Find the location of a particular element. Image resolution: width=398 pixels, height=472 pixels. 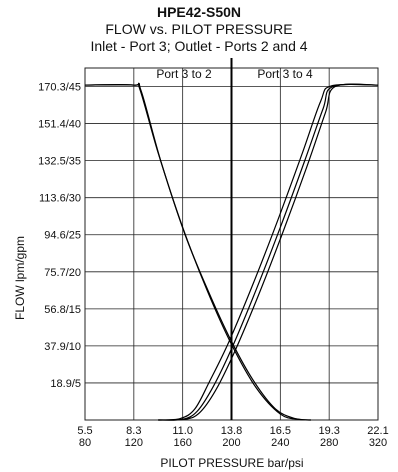

x-tick-bar: 11.0 is located at coordinates (182, 431).